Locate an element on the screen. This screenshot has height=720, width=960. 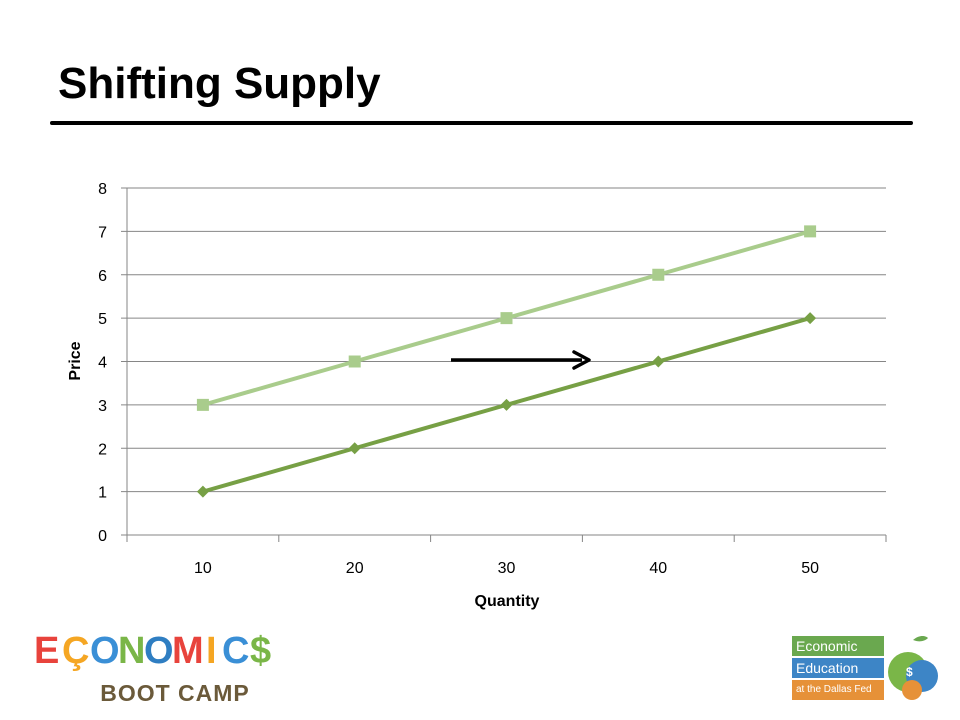
y-tick-label: 7 is located at coordinates (102, 232).